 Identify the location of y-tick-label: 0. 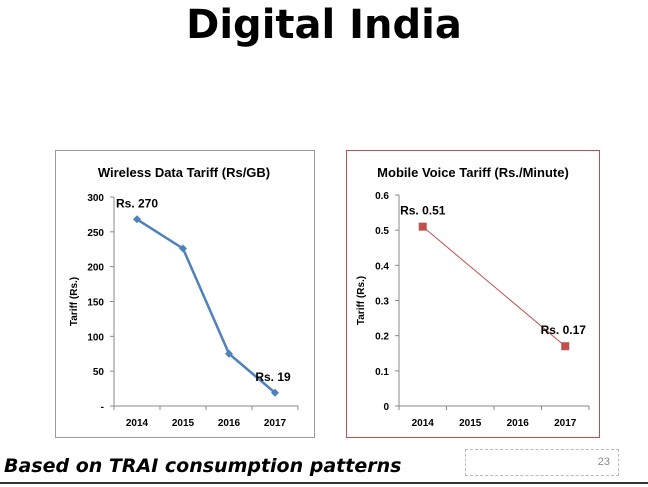
(386, 407).